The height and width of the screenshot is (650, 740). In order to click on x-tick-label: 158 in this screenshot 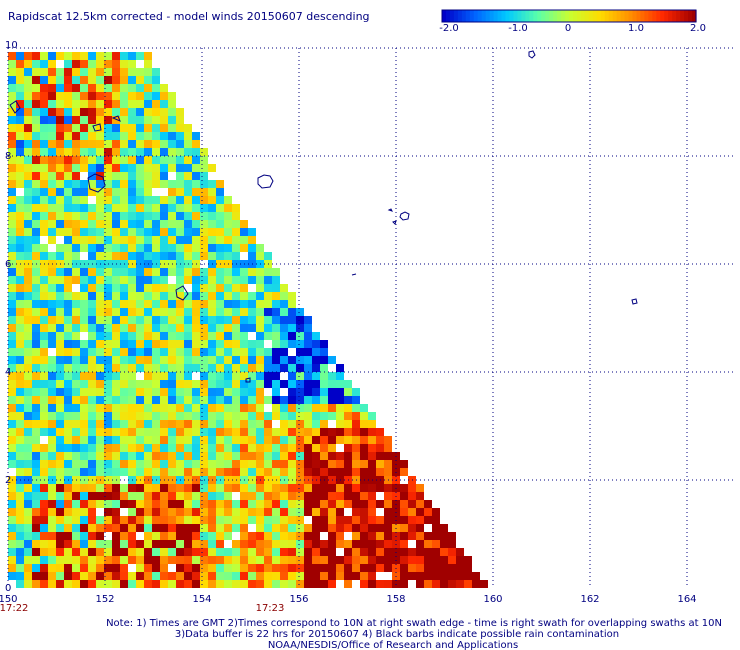, I will do `click(395, 599)`.